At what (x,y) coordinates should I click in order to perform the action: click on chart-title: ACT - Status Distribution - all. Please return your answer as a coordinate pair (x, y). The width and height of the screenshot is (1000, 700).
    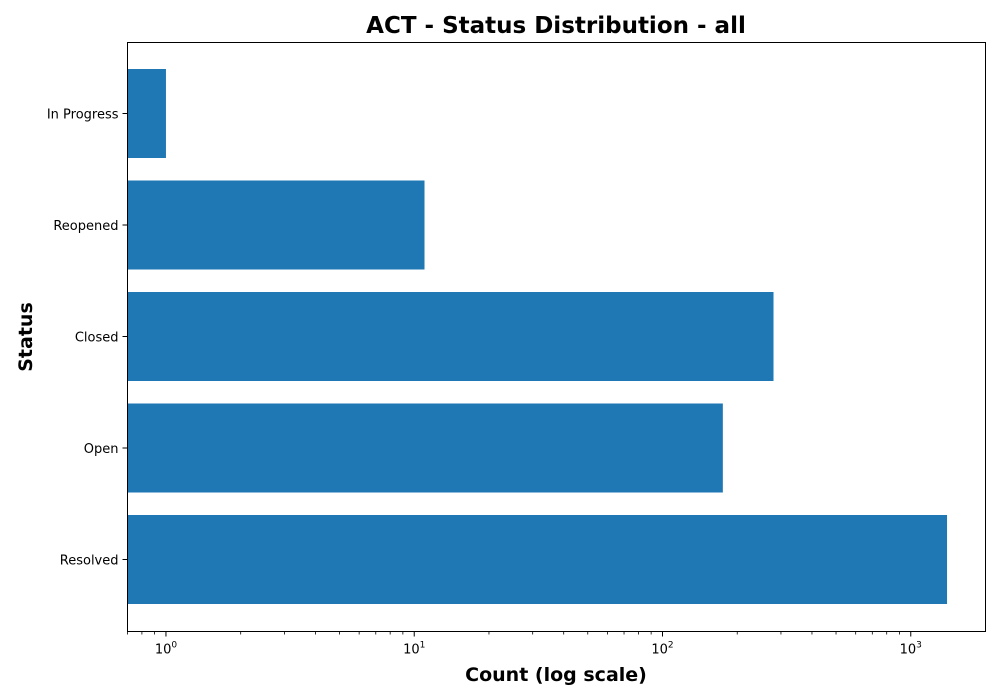
    Looking at the image, I should click on (556, 26).